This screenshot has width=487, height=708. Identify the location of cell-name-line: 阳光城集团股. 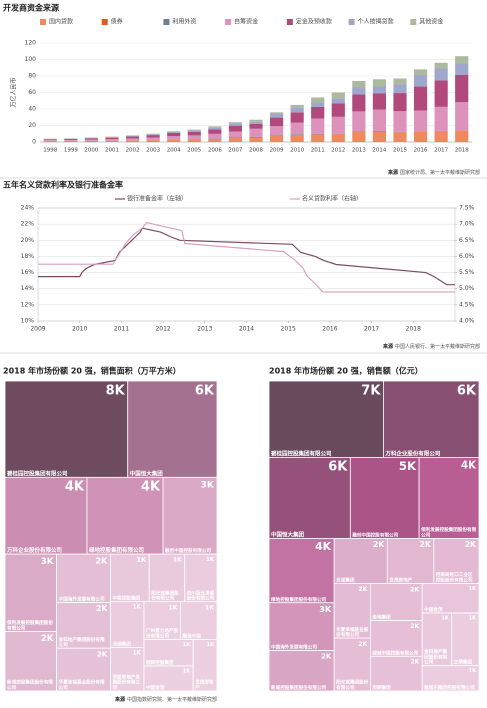
(165, 592).